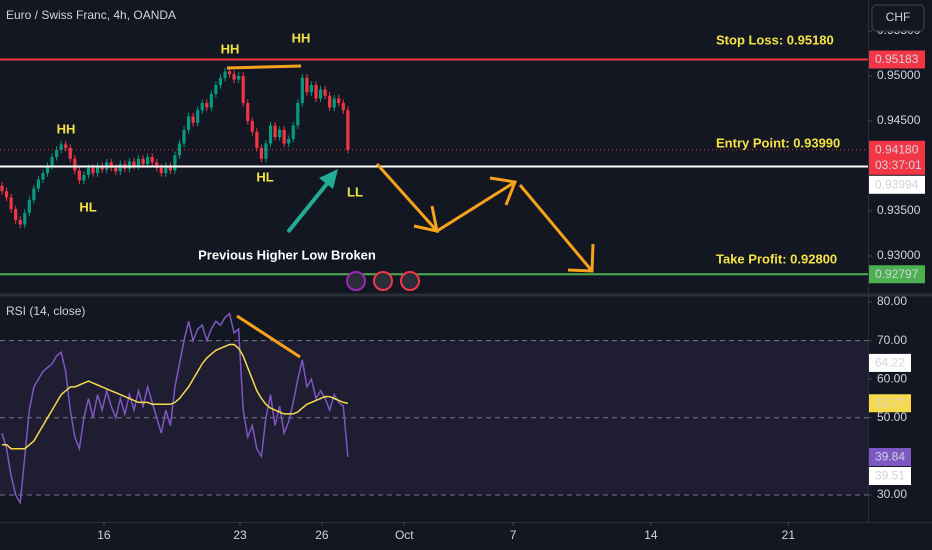 This screenshot has width=932, height=550. I want to click on y-tick-label: 0.93500, so click(899, 210).